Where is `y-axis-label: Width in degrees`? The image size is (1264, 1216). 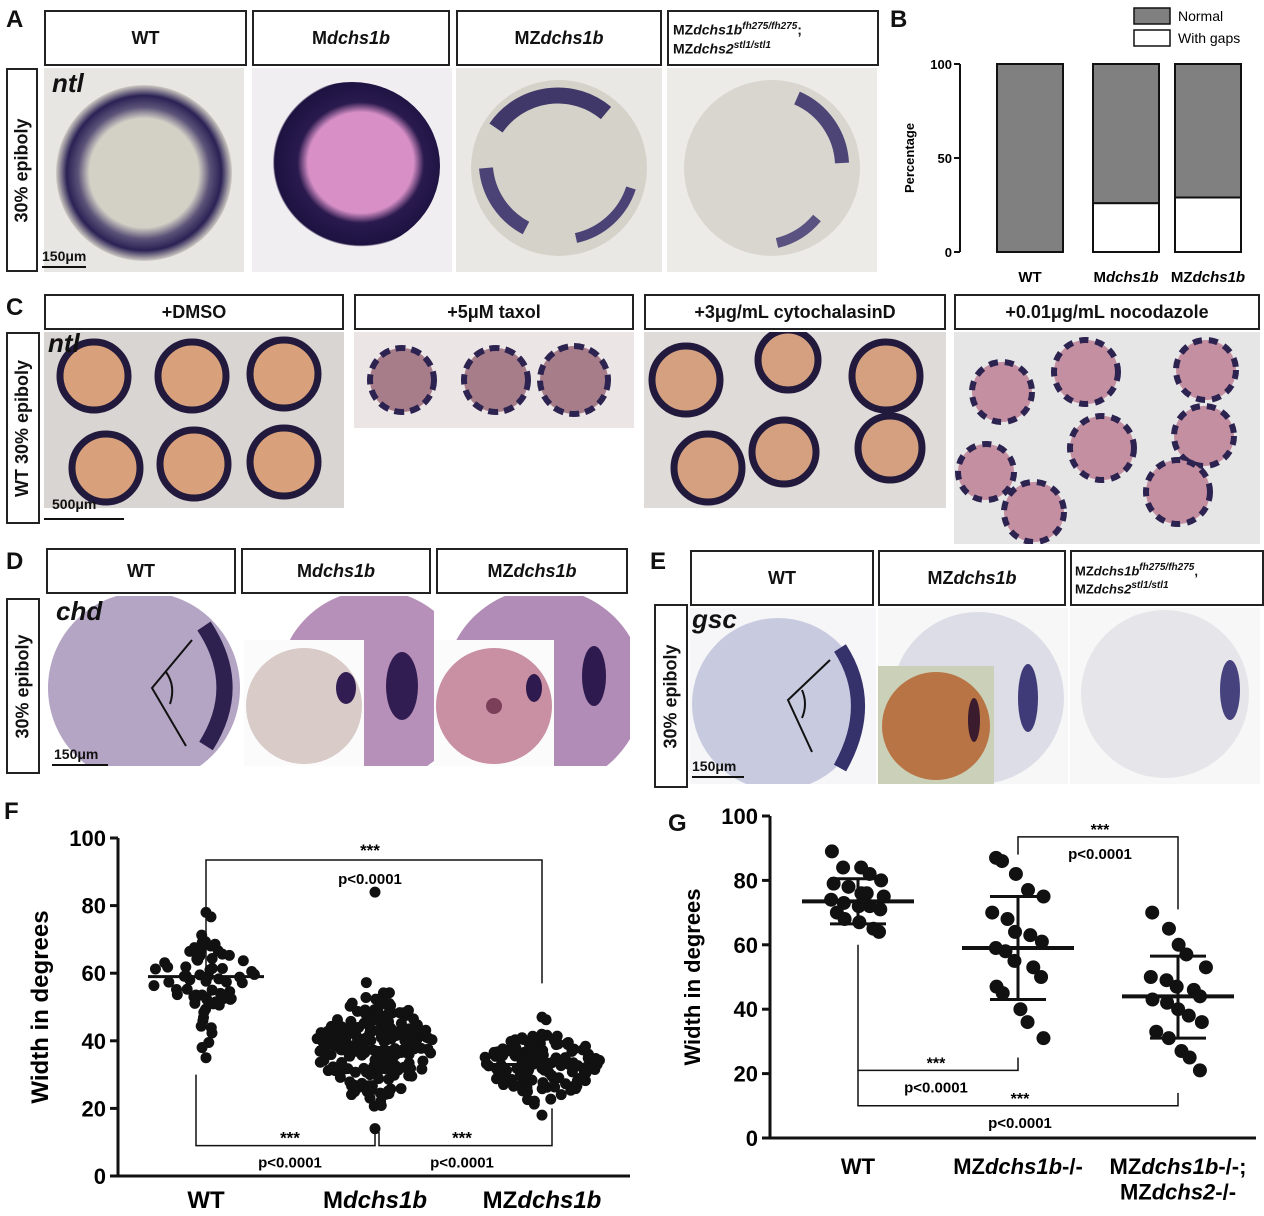 y-axis-label: Width in degrees is located at coordinates (692, 976).